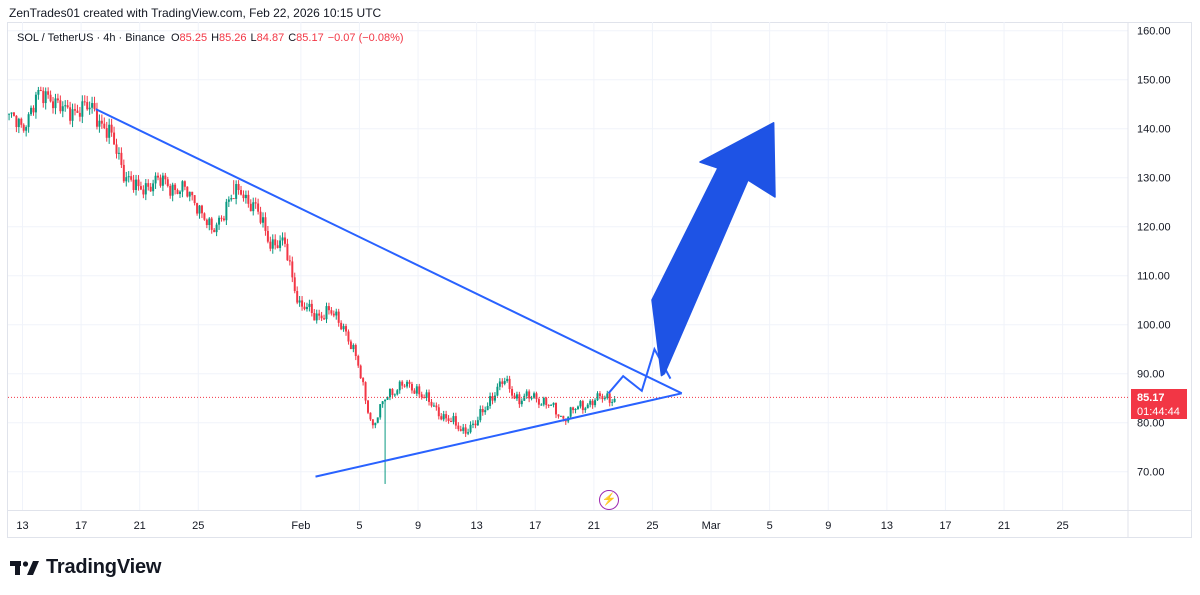 The width and height of the screenshot is (1200, 595). Describe the element at coordinates (498, 435) in the screenshot. I see `trendline` at that location.